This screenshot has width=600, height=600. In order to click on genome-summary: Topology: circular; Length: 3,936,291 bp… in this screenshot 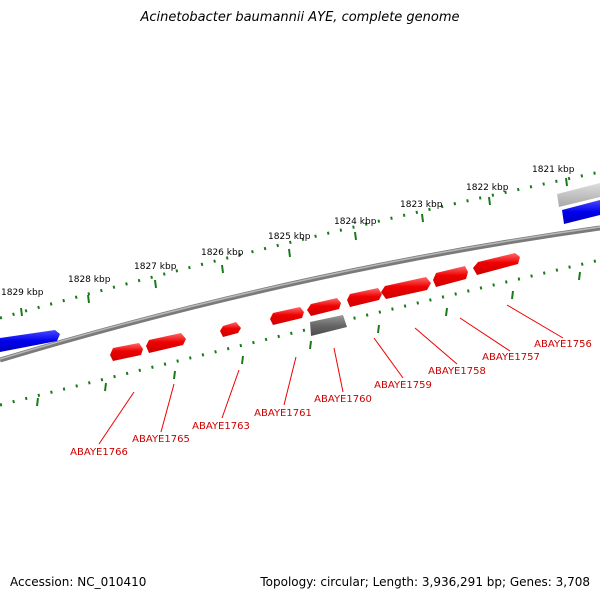, I will do `click(425, 582)`.